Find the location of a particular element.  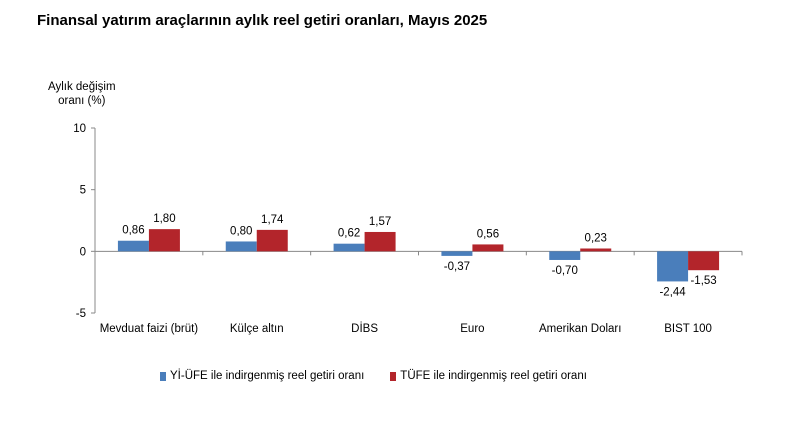

data-label: 0,80 is located at coordinates (241, 231).